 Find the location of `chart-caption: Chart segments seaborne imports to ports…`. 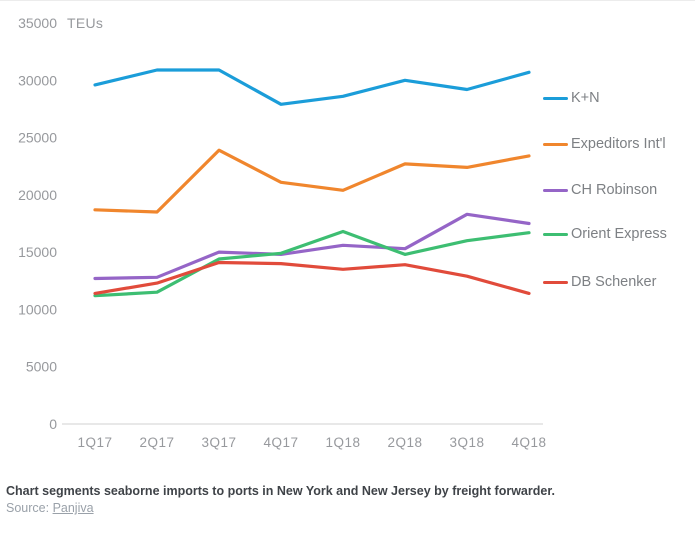

chart-caption: Chart segments seaborne imports to ports… is located at coordinates (280, 491).